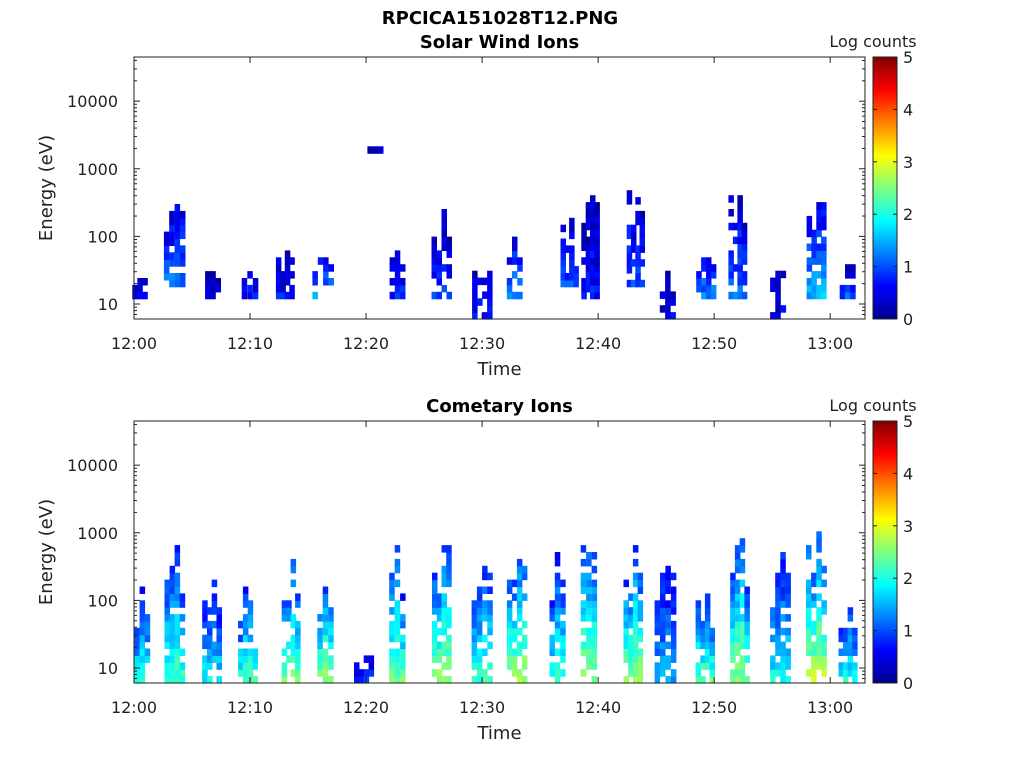 The image size is (1024, 768). I want to click on colorbar, so click(885, 188).